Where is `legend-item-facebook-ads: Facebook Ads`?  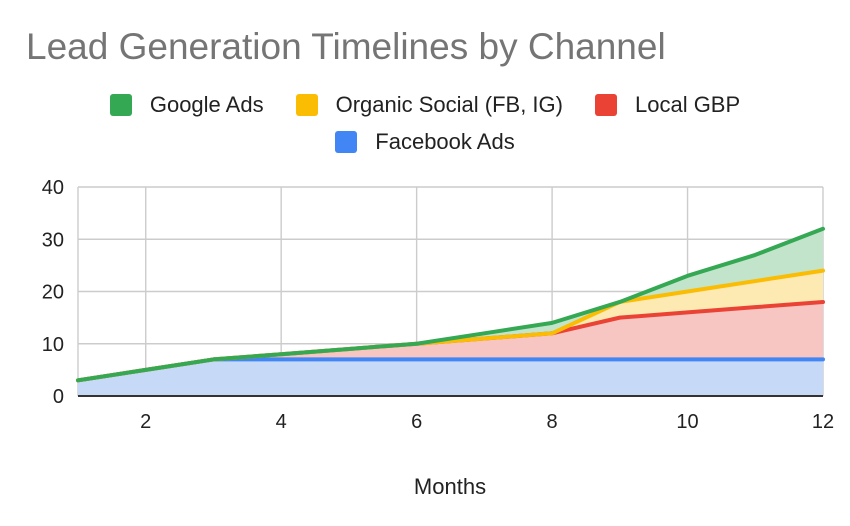
legend-item-facebook-ads: Facebook Ads is located at coordinates (425, 142).